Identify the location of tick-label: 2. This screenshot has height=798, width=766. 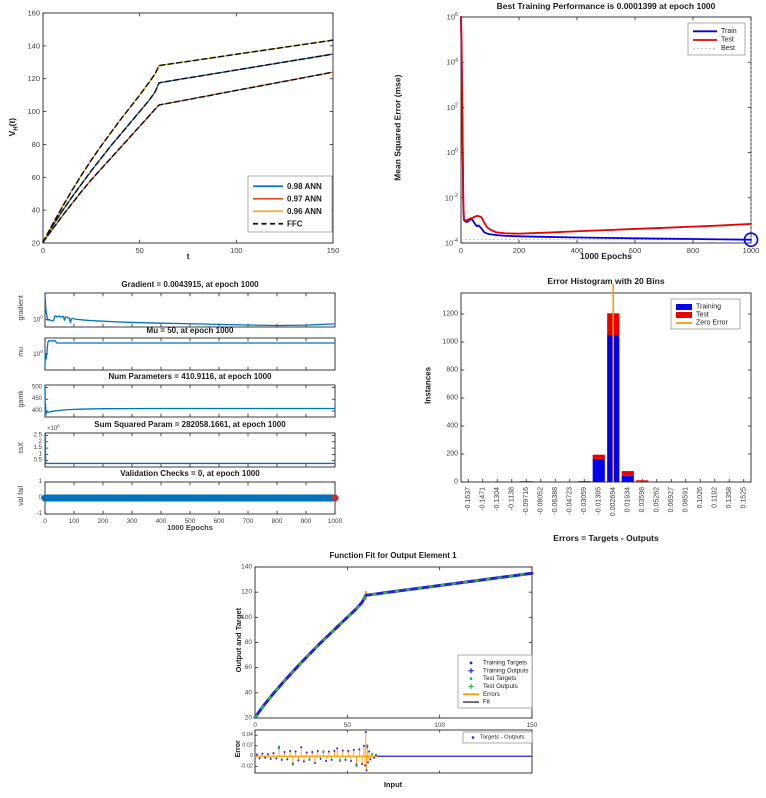
(41, 442).